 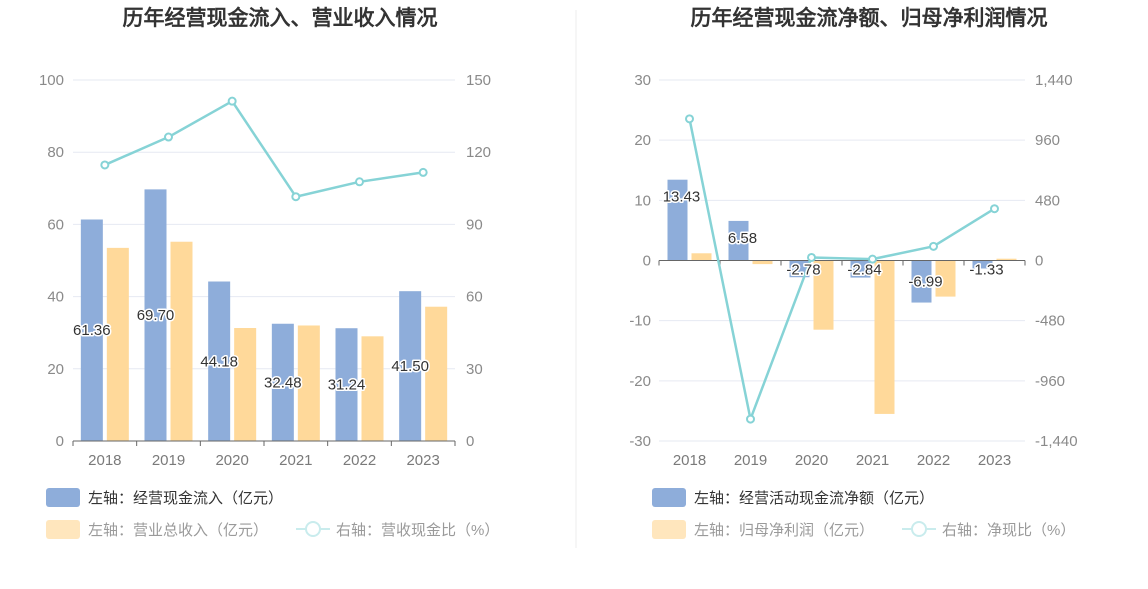 What do you see at coordinates (1056, 441) in the screenshot?
I see `right-axis-tick-label: -1,440` at bounding box center [1056, 441].